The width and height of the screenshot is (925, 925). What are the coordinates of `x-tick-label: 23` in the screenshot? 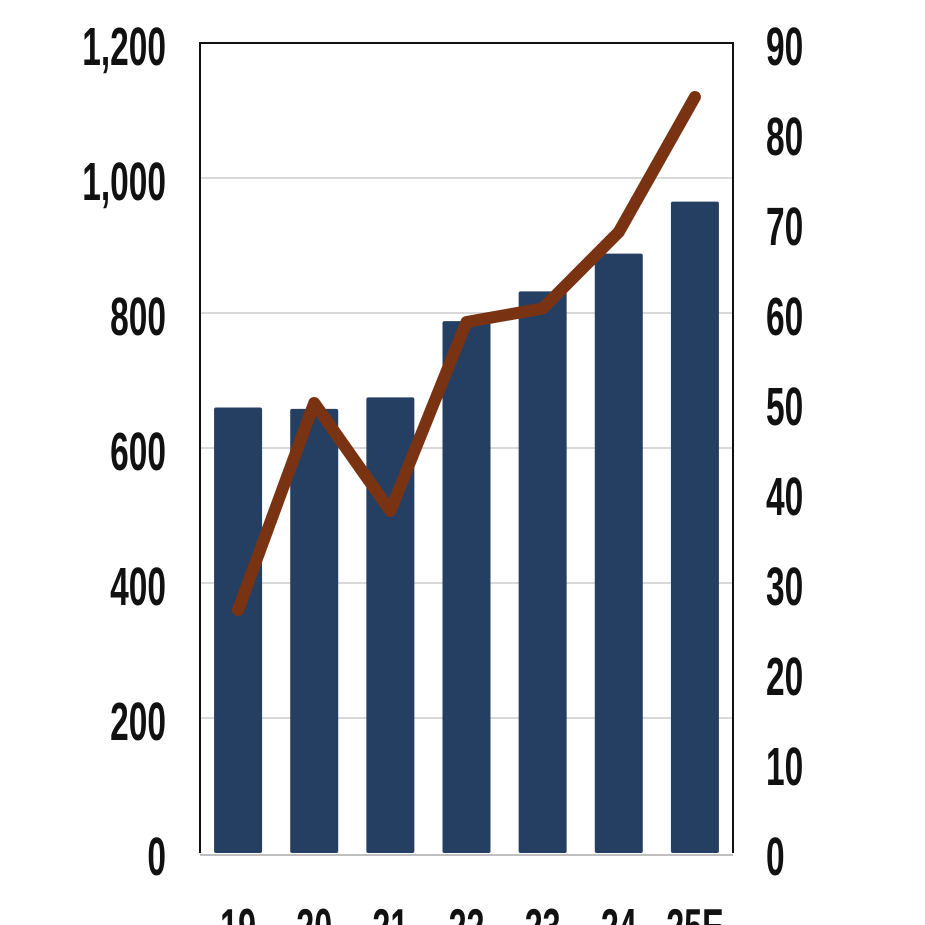 It's located at (543, 912).